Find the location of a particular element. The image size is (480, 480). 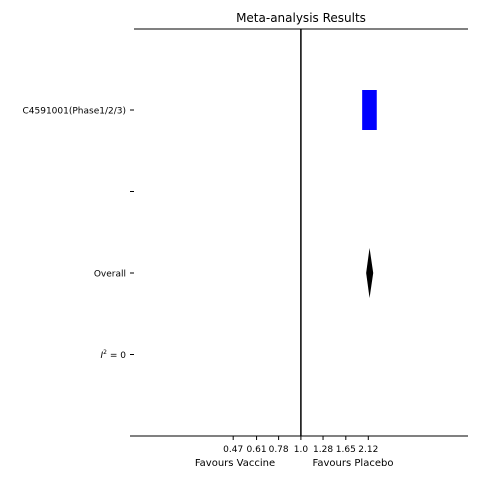

x-tick-label: 1.0 is located at coordinates (301, 450).